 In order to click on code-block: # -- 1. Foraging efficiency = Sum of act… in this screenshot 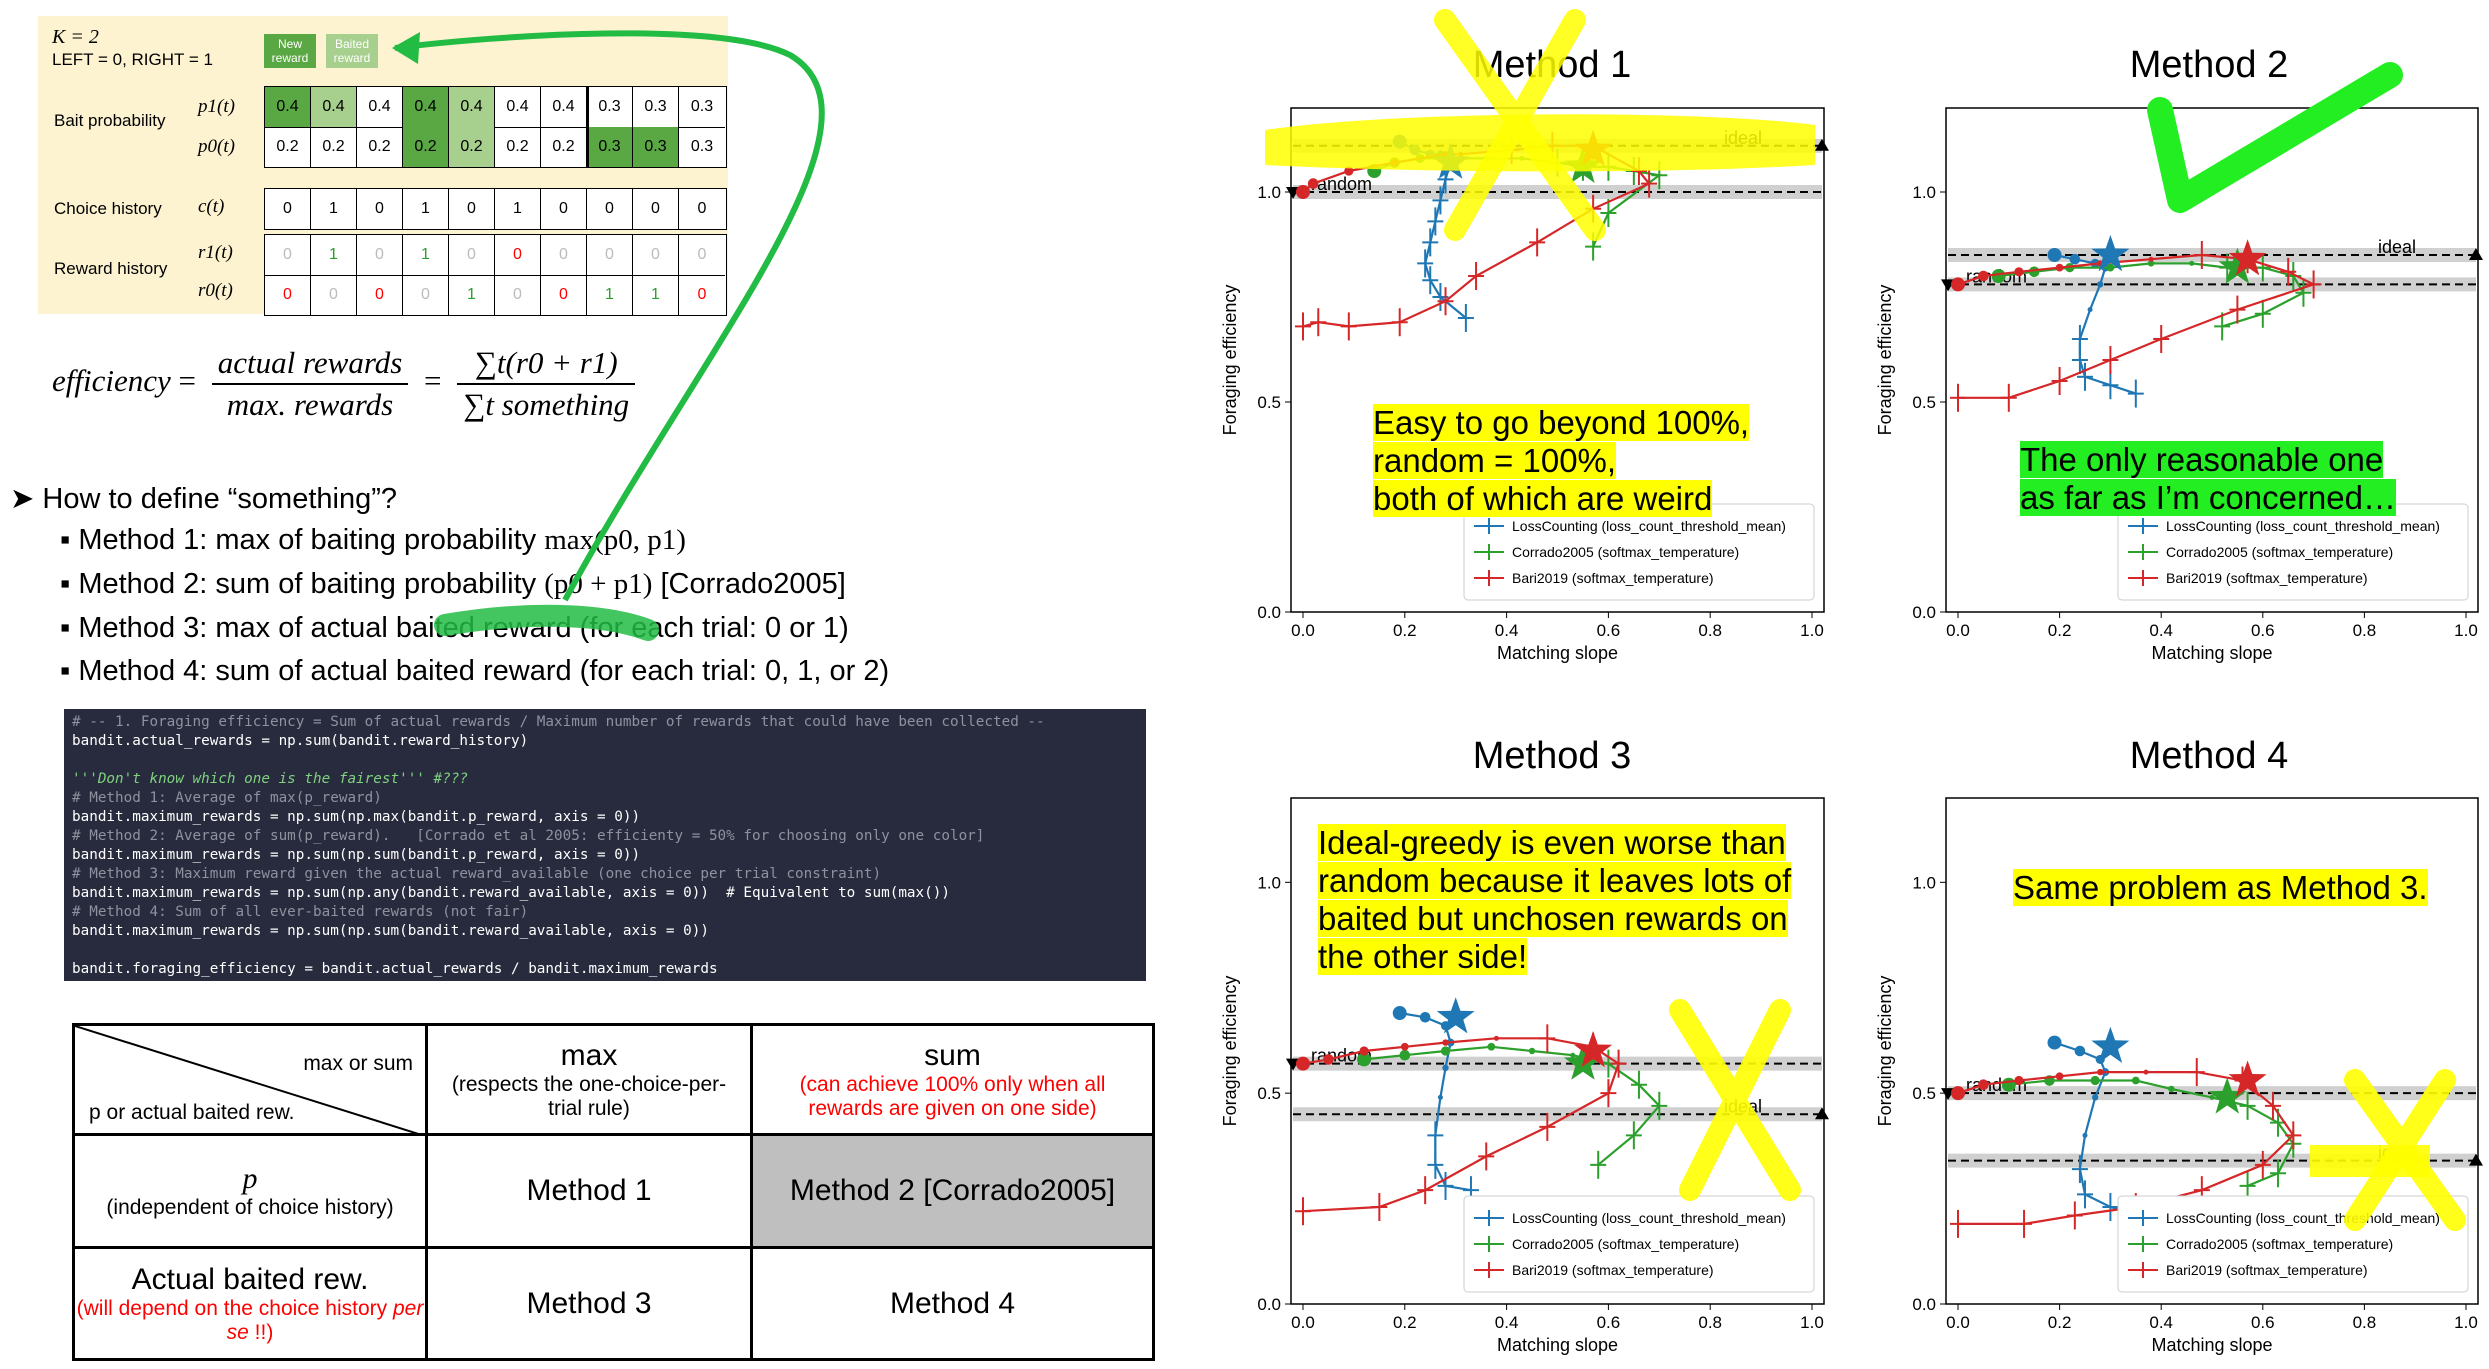, I will do `click(605, 845)`.